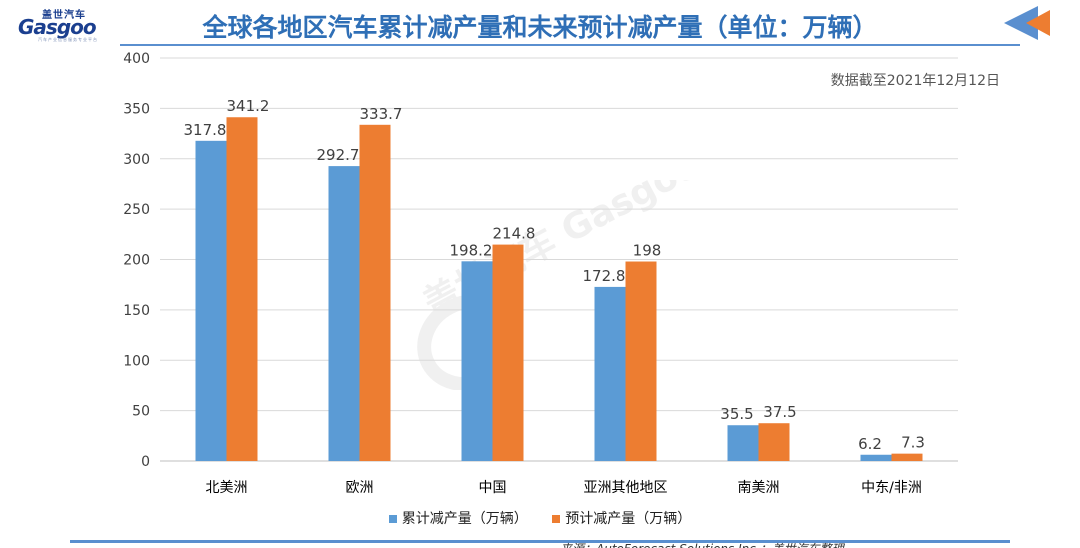 The height and width of the screenshot is (548, 1080). What do you see at coordinates (736, 414) in the screenshot?
I see `data-label-series1: 35.5` at bounding box center [736, 414].